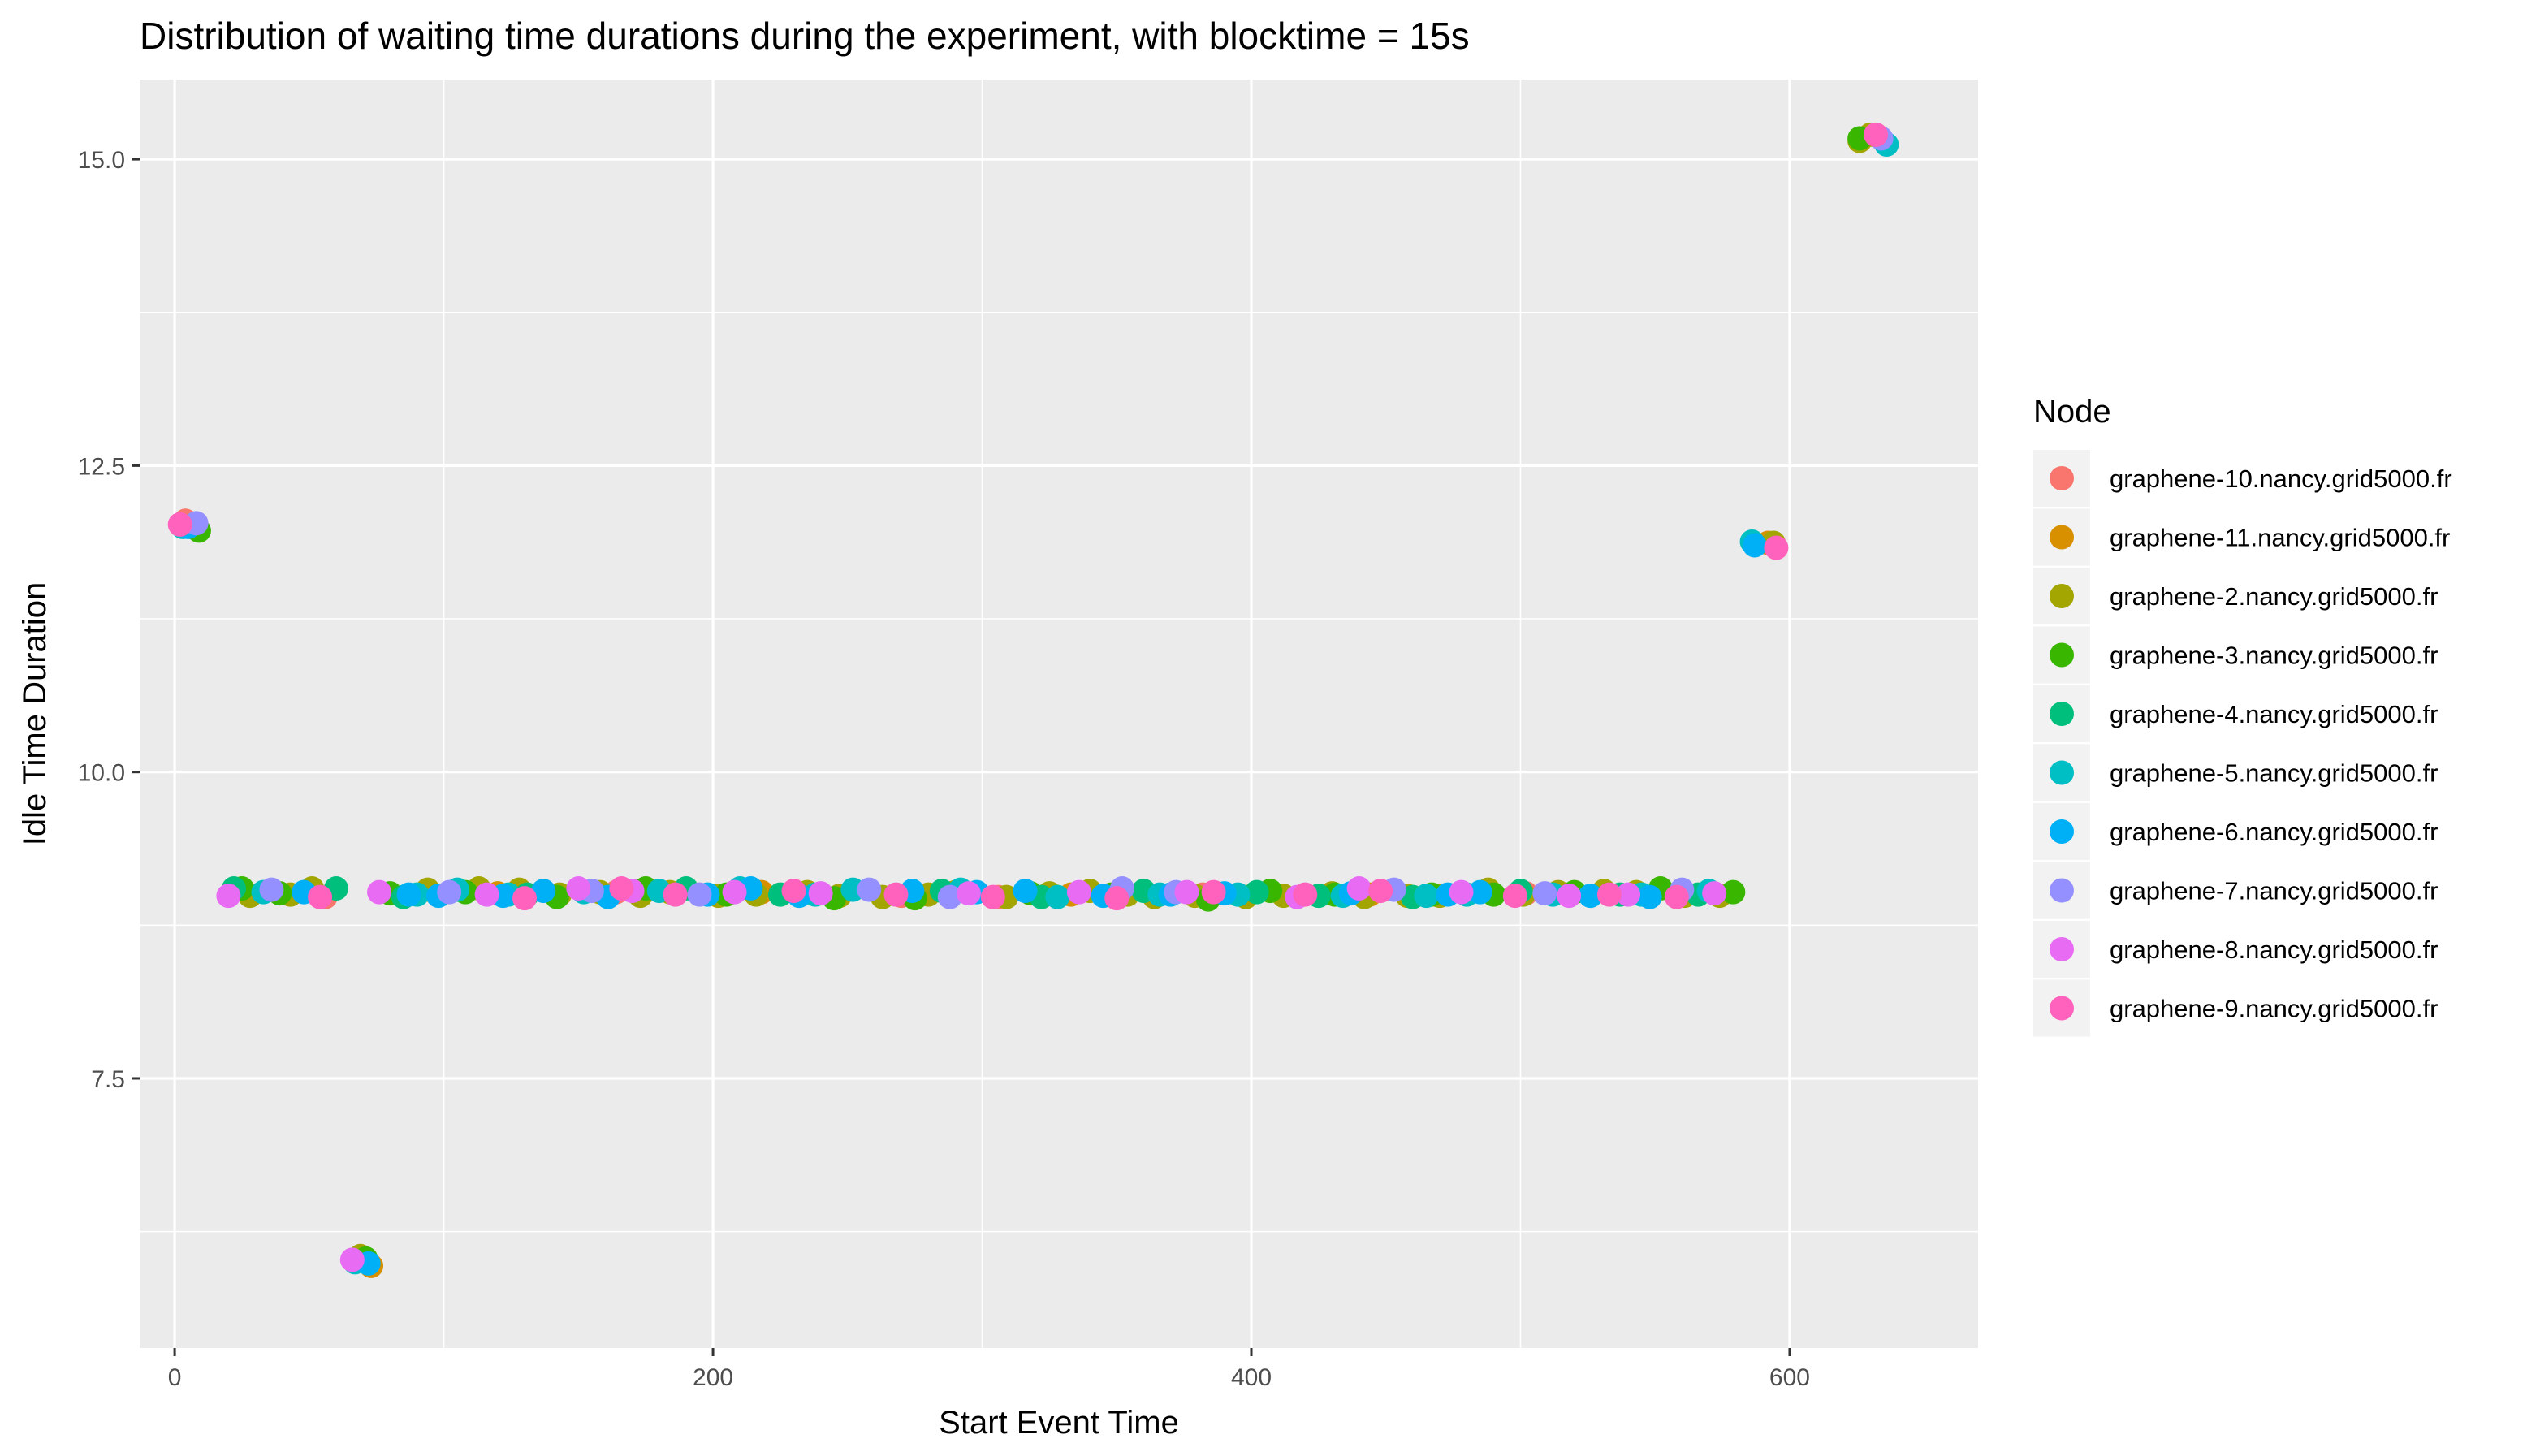 The image size is (2540, 1456). Describe the element at coordinates (1789, 1377) in the screenshot. I see `x-tick-label: 600` at that location.